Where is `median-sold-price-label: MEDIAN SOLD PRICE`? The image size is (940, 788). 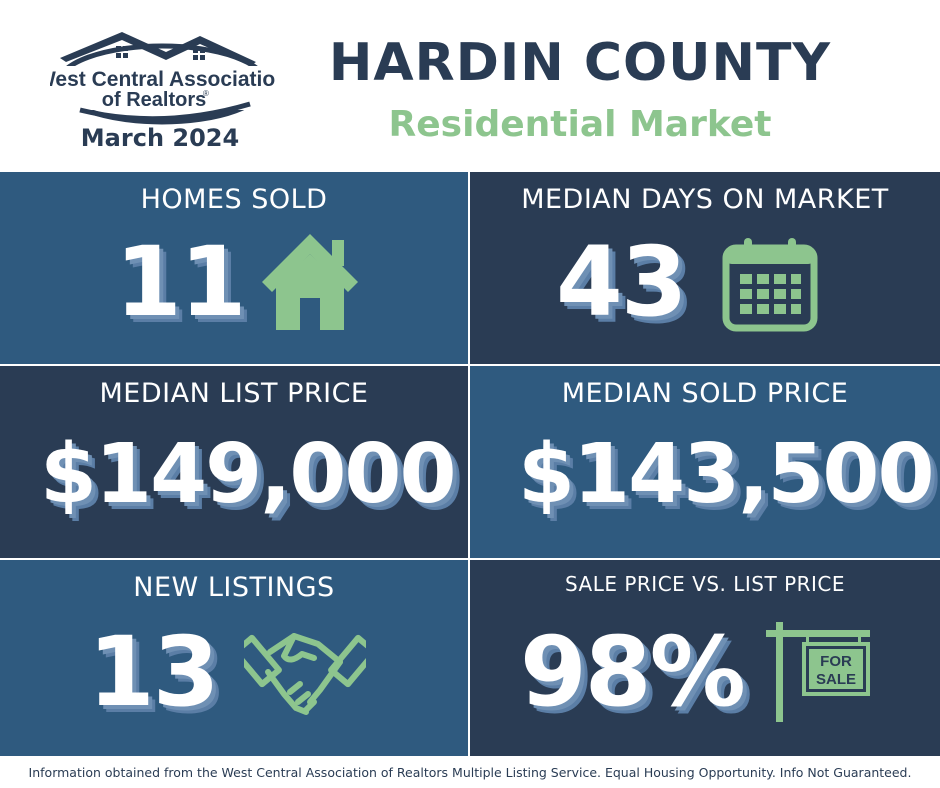 median-sold-price-label: MEDIAN SOLD PRICE is located at coordinates (705, 393).